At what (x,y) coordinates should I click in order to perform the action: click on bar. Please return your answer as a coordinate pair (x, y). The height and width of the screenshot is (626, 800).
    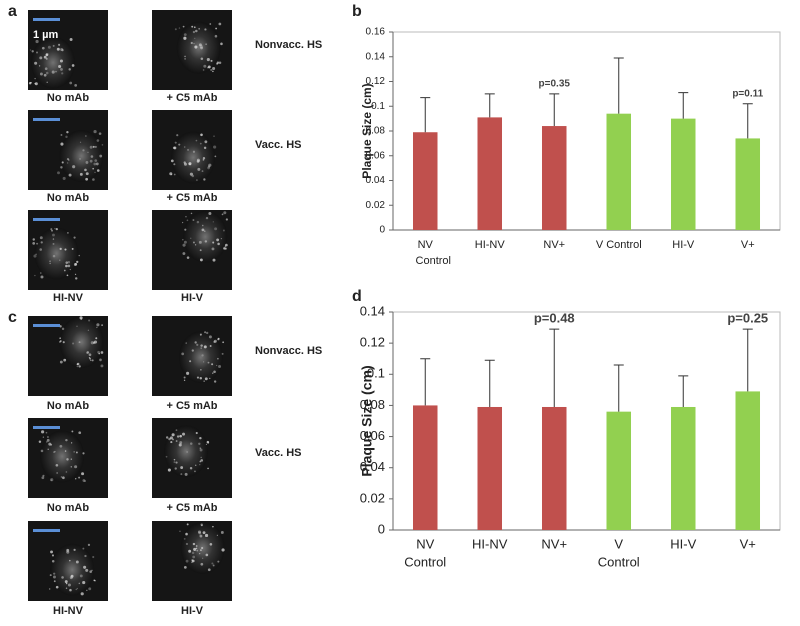
    Looking at the image, I should click on (748, 460).